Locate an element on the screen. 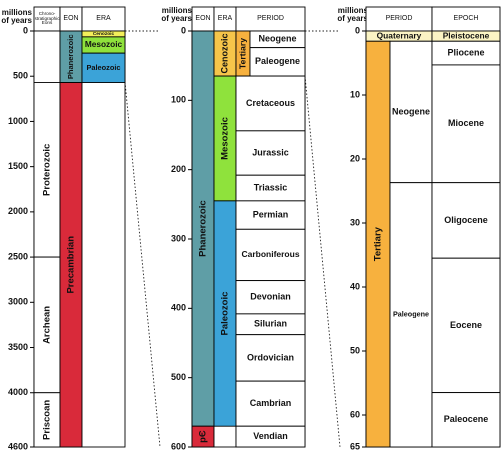  tick-label: 4600 is located at coordinates (18, 446).